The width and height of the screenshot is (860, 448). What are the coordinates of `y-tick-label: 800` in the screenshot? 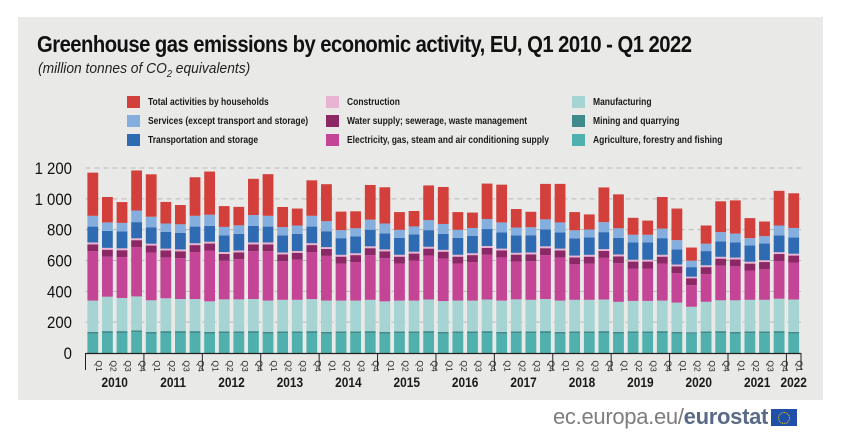 It's located at (59, 231).